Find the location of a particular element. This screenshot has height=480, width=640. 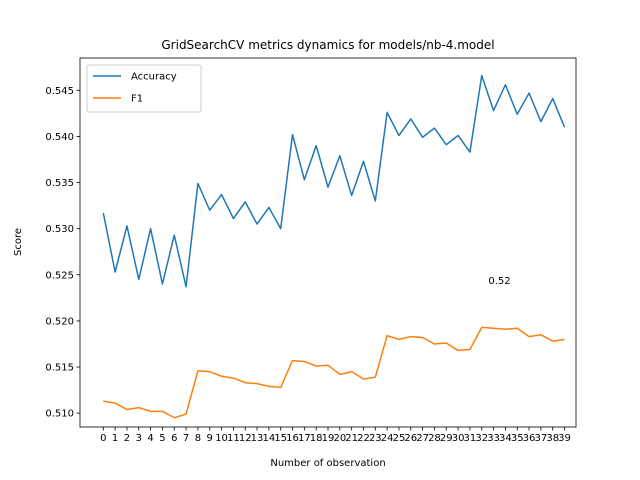

x-tick-label: 27 is located at coordinates (422, 438).